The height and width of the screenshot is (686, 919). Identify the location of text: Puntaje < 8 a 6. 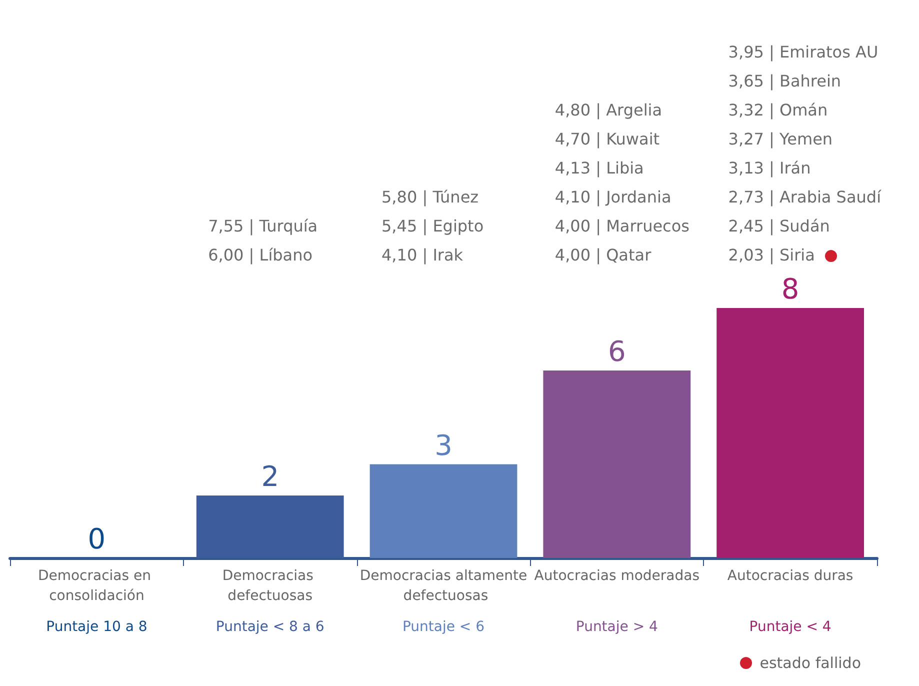
(270, 627).